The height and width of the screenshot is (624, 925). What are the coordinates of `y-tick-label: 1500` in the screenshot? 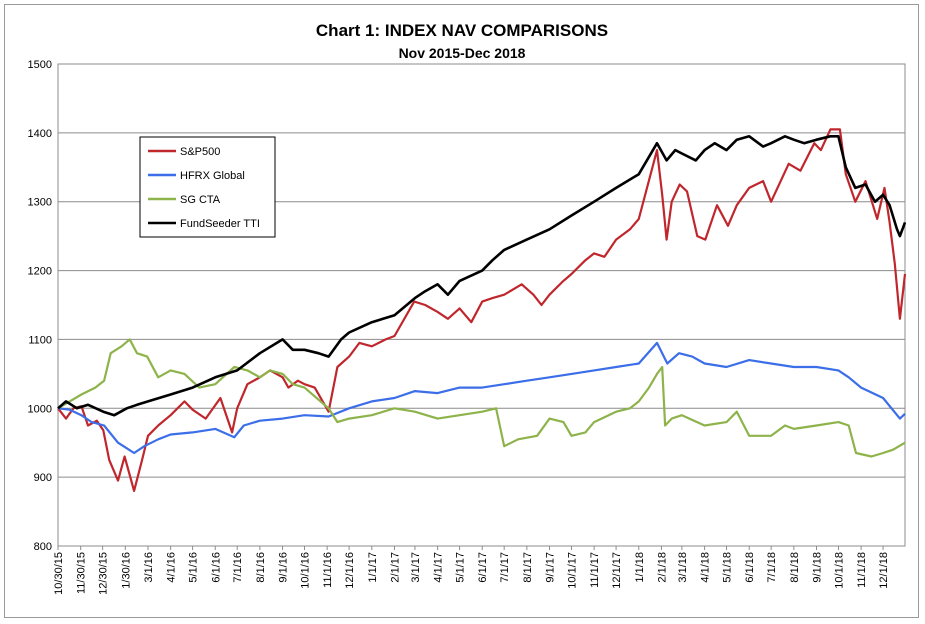 It's located at (40, 65).